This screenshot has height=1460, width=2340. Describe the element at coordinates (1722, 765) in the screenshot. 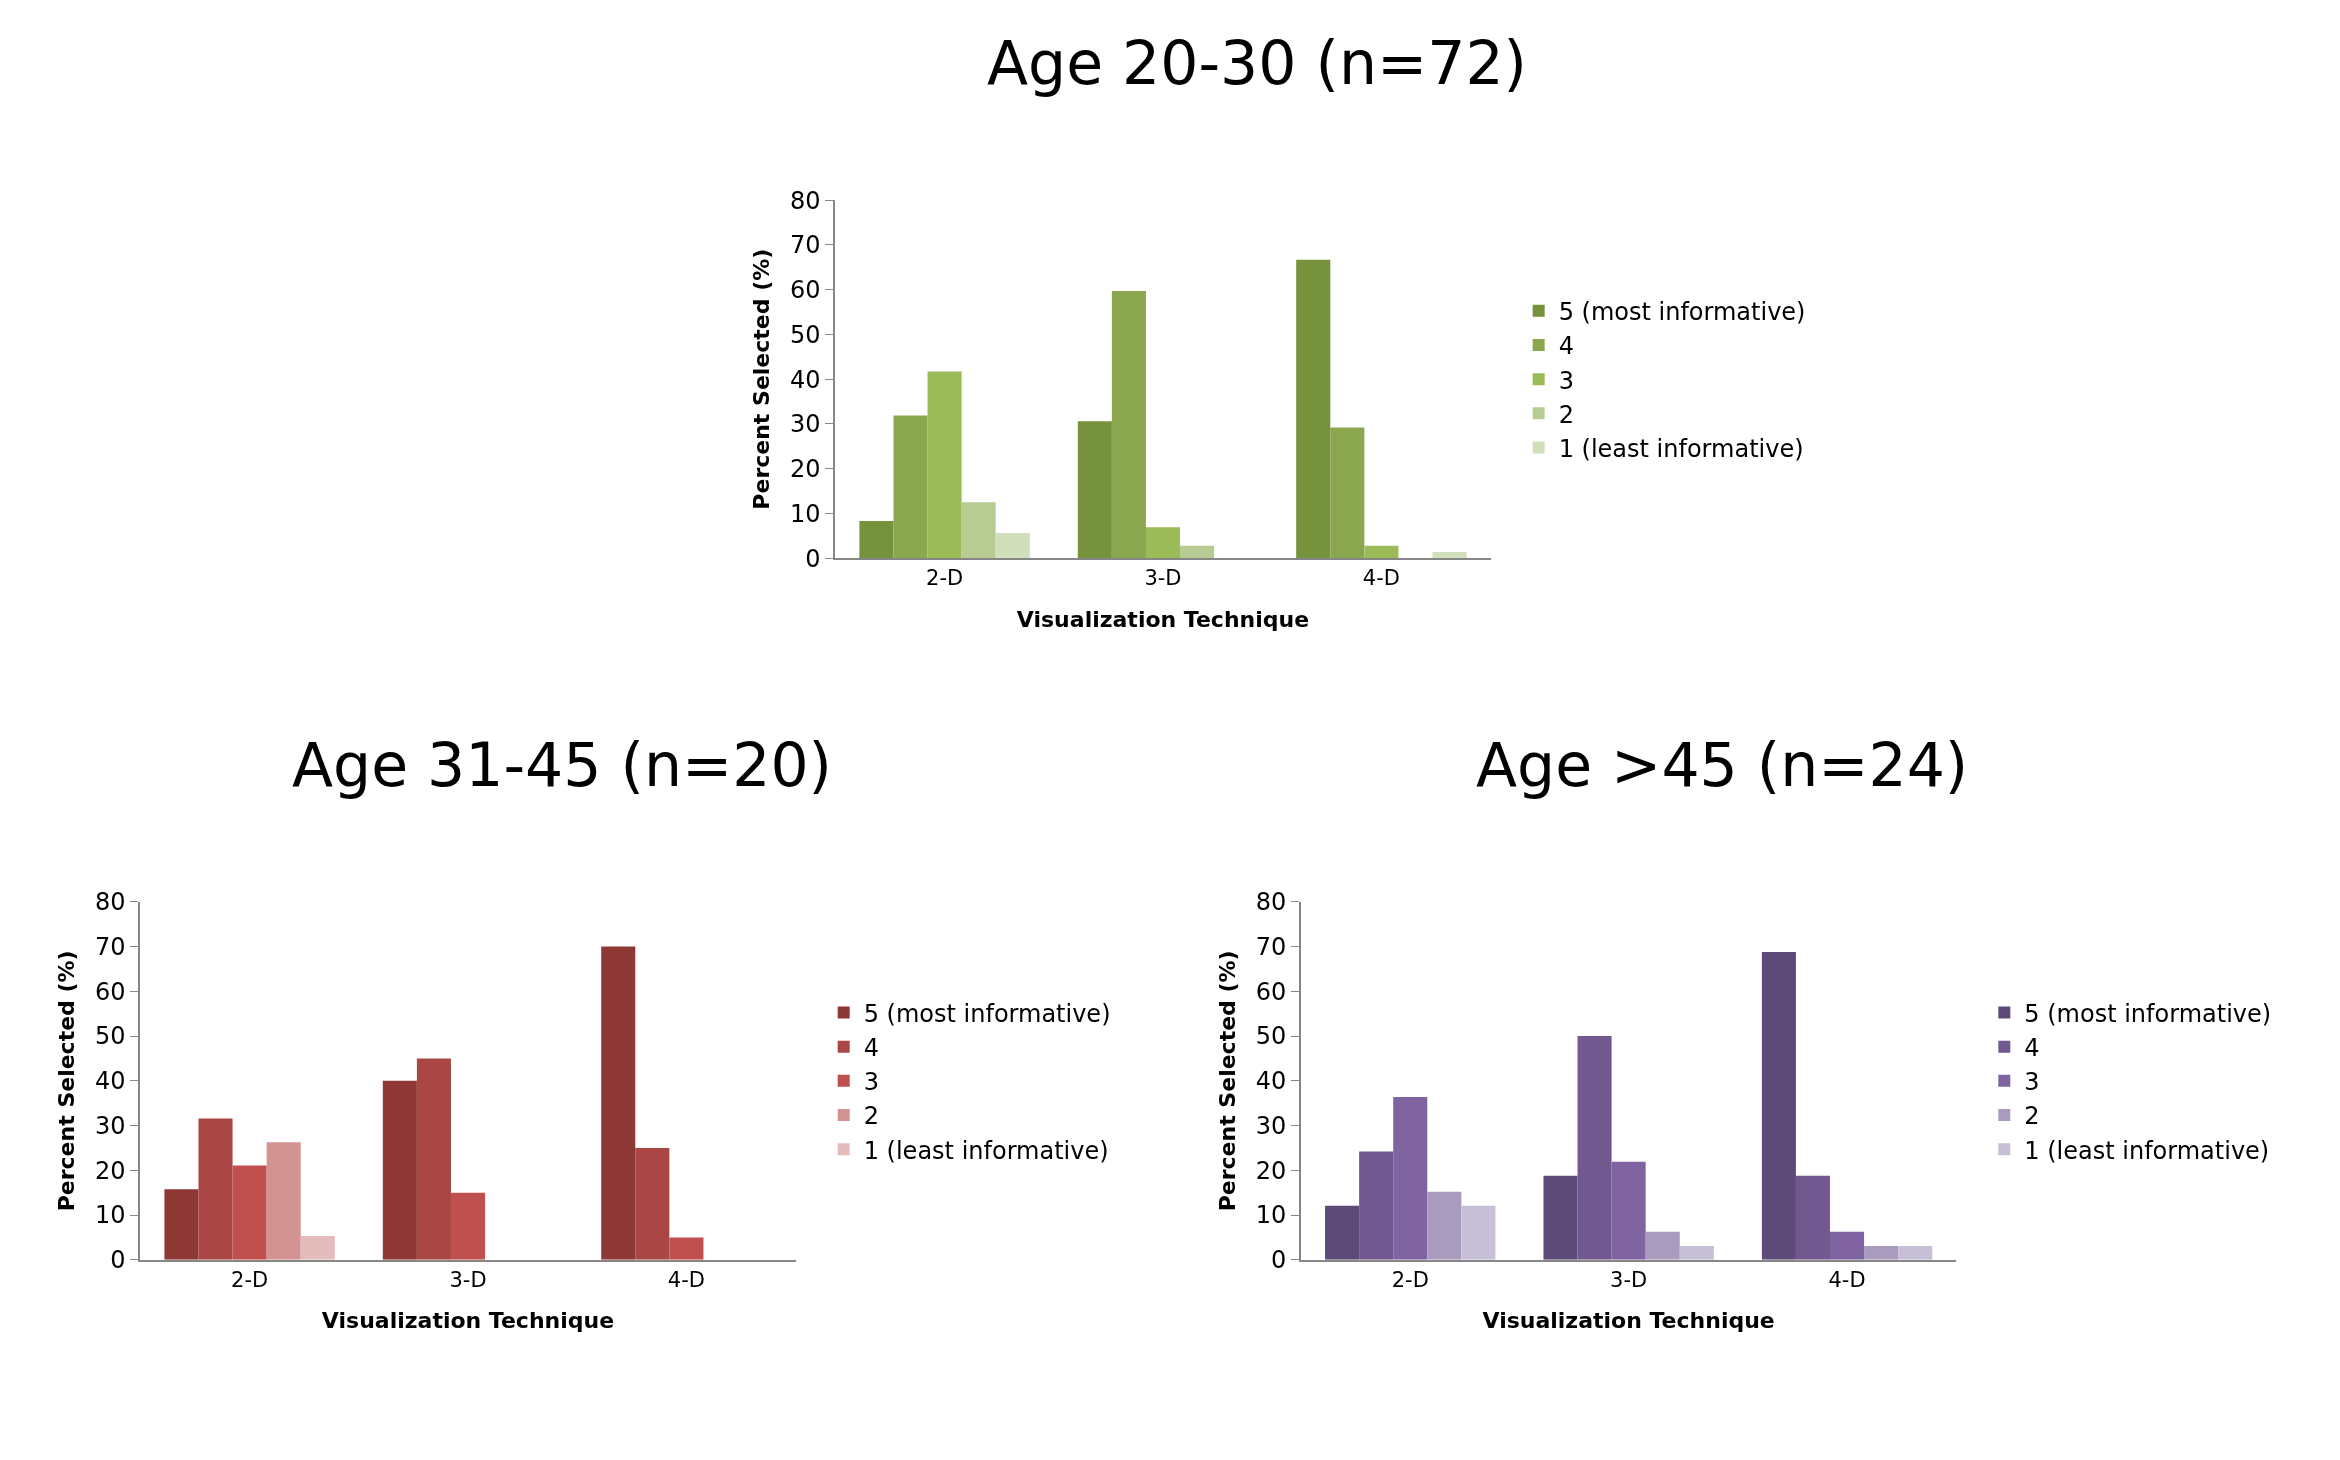

I see `chart-title: Age >45 (n=24)` at that location.